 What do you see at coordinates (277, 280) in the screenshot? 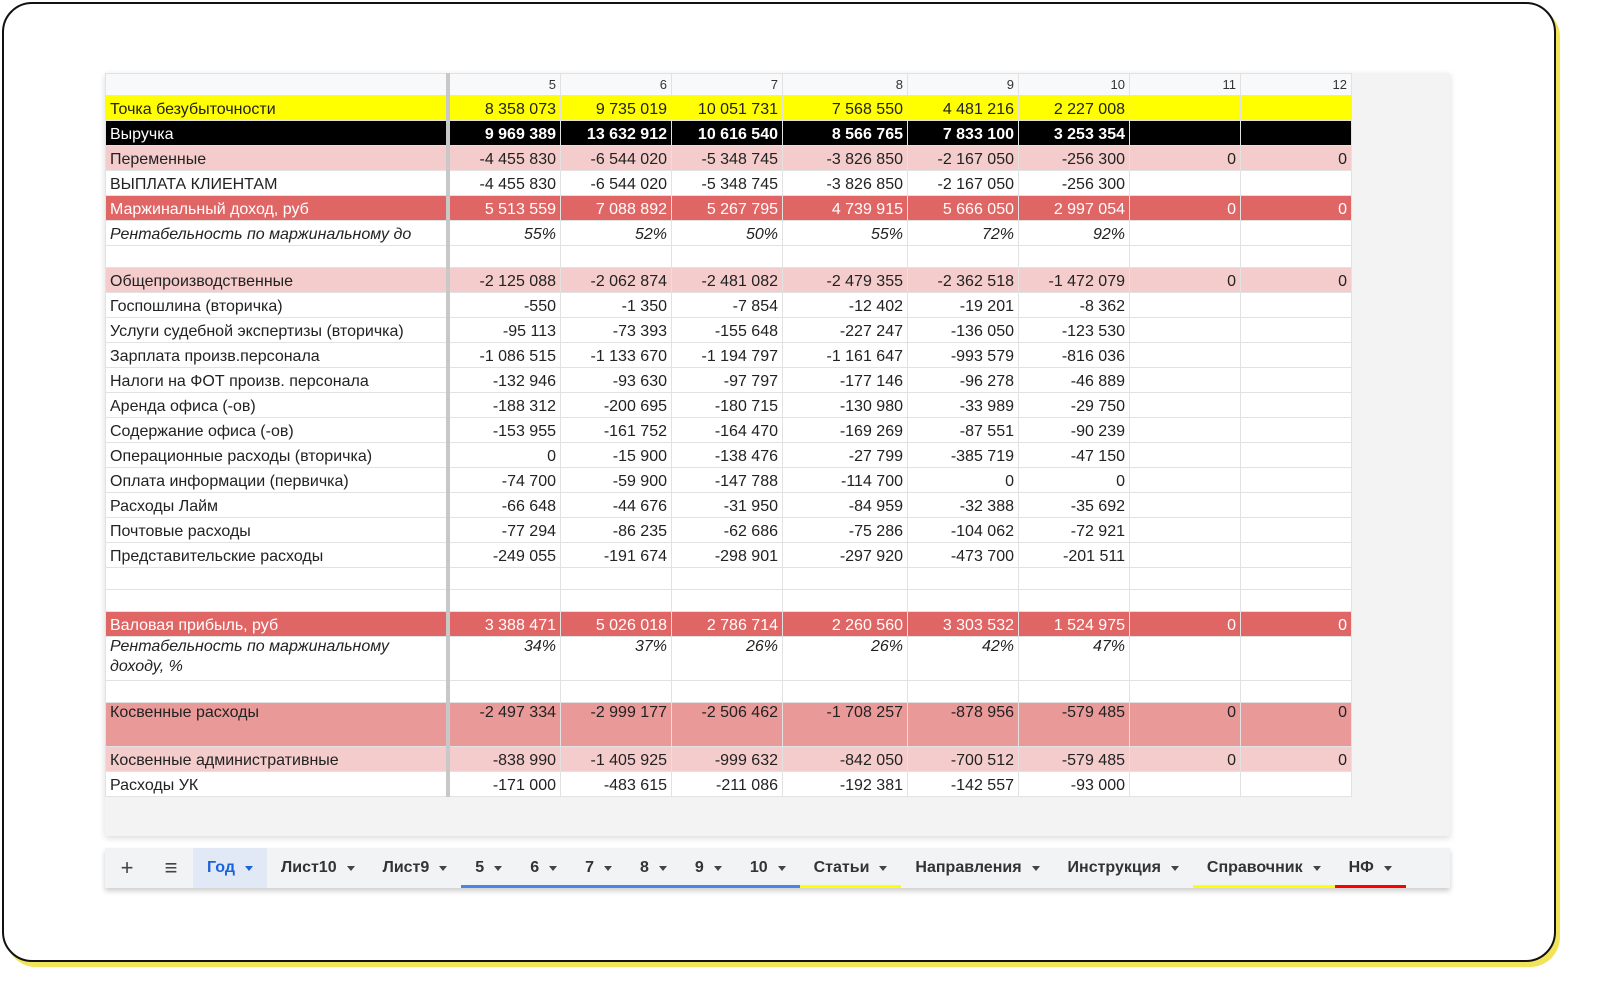
I see `row-label: Общепроизводственные` at bounding box center [277, 280].